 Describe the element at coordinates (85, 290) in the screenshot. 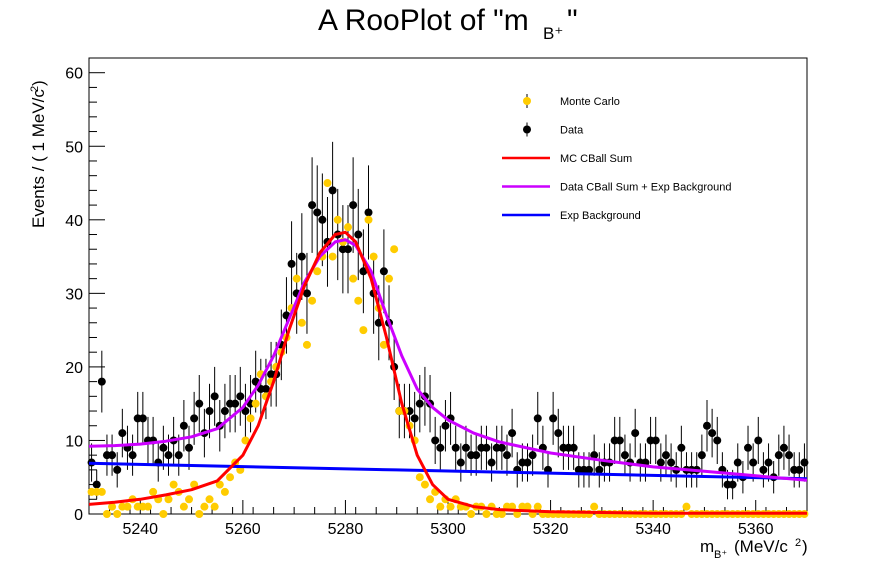

I see `y-axis: 0 10 20 30 40 50 60` at that location.